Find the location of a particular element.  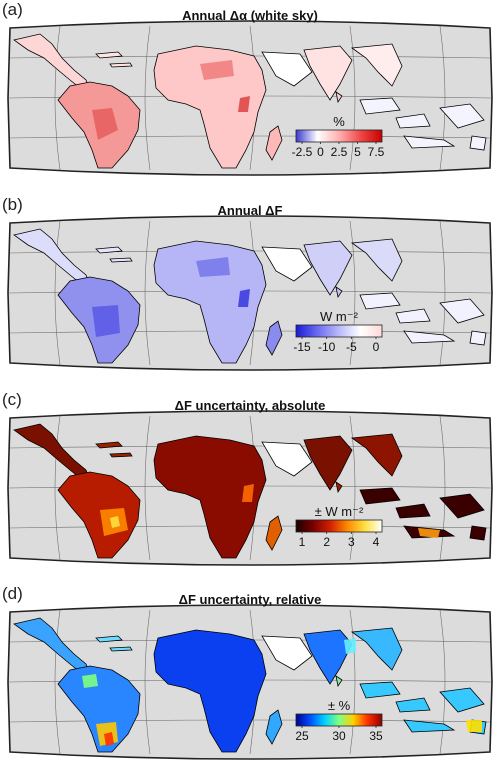

colorbar-unit: ± W m⁻² is located at coordinates (339, 511).